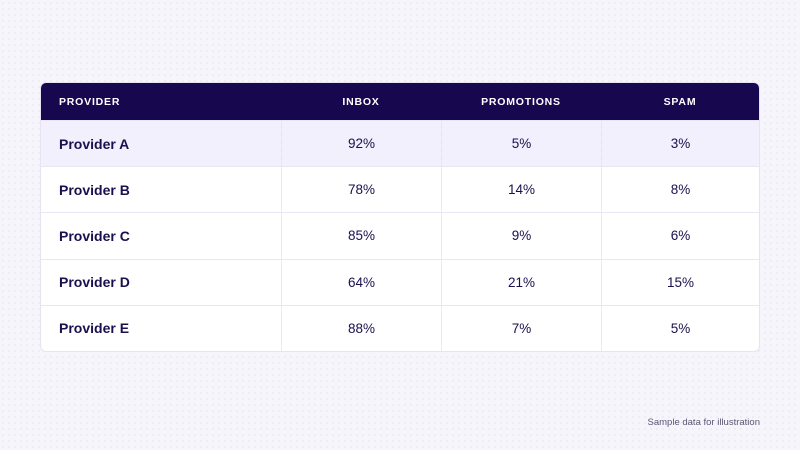  I want to click on table-row-provider-d: Provider D 64% 21% 15%, so click(400, 281).